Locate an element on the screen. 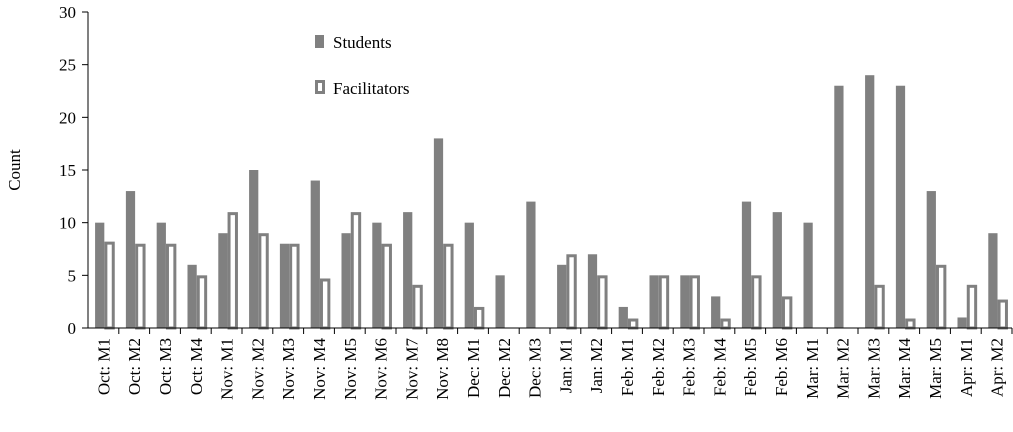  x-tick-label: Oct: M2 is located at coordinates (134, 366).